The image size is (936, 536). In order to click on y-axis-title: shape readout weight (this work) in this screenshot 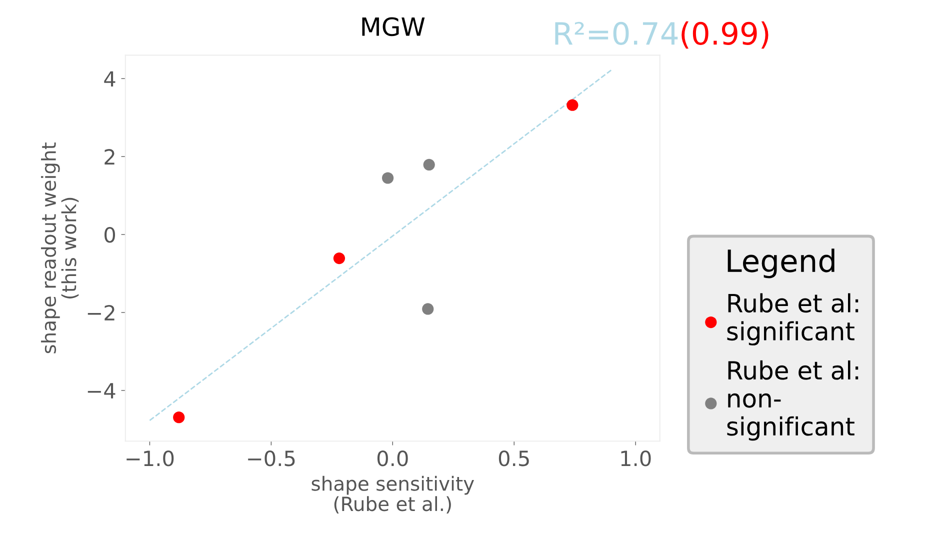, I will do `click(60, 248)`.